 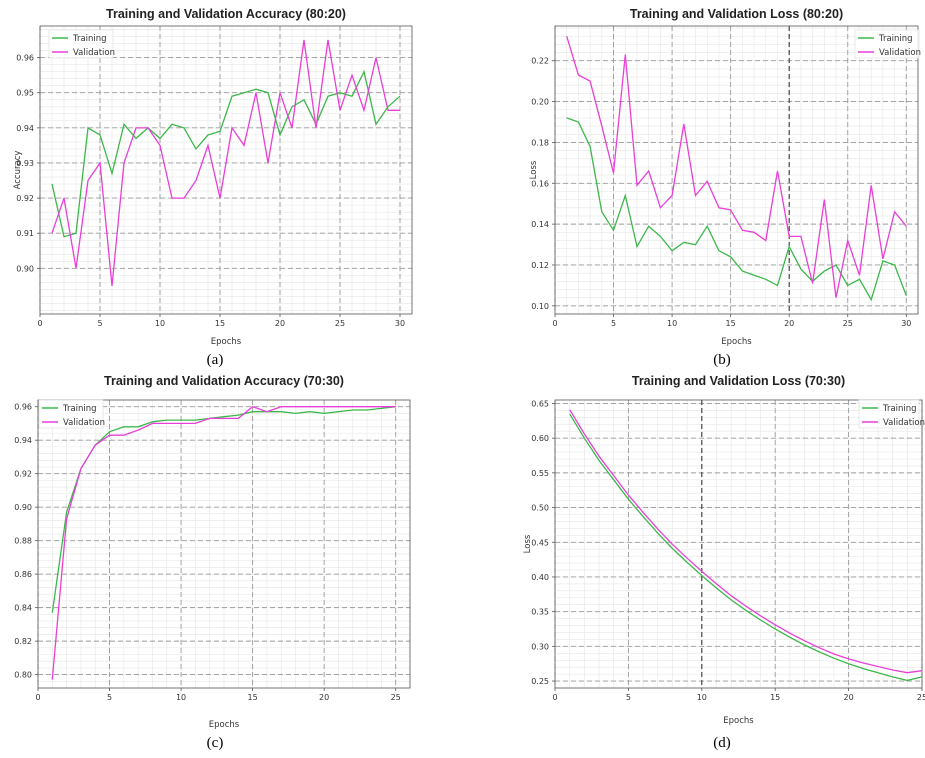 I want to click on y-tick-label: 0.40, so click(x=540, y=577).